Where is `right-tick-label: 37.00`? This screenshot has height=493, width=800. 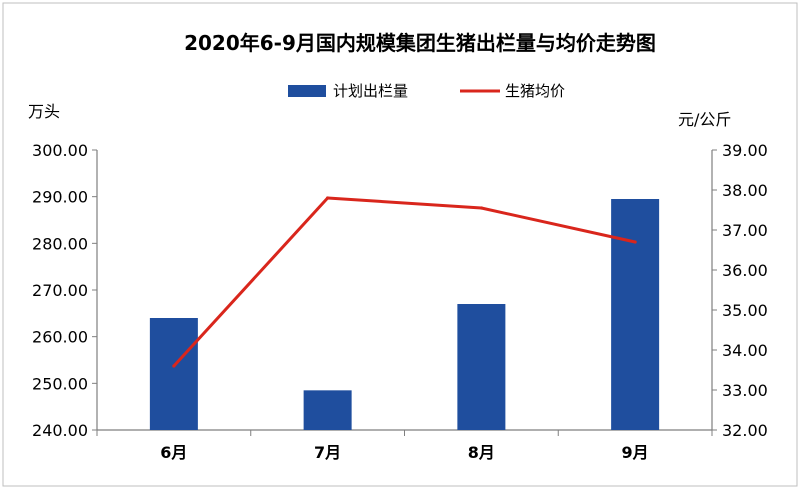
right-tick-label: 37.00 is located at coordinates (745, 230).